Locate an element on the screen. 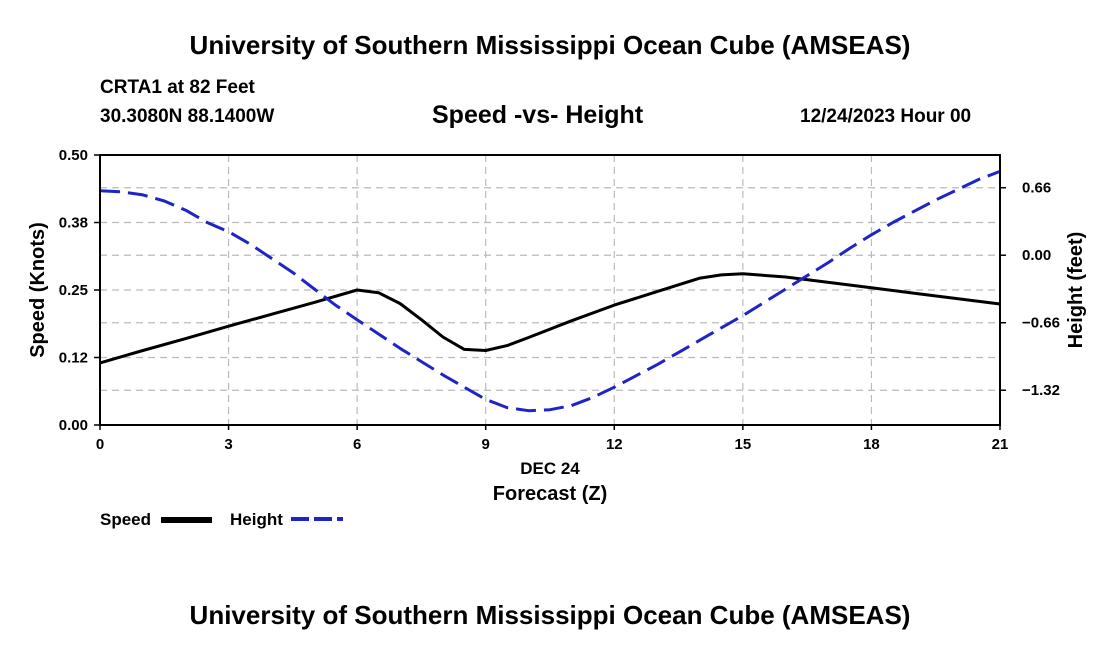 This screenshot has height=650, width=1100. forecast-date: 12/24/2023 Hour 00 is located at coordinates (886, 116).